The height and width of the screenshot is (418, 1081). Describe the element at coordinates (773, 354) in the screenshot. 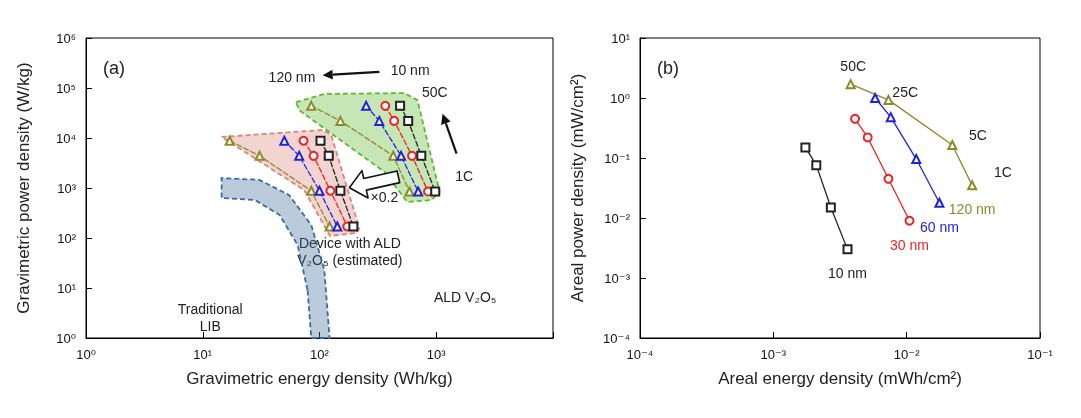

I see `x-tick-label: 10⁻³` at that location.